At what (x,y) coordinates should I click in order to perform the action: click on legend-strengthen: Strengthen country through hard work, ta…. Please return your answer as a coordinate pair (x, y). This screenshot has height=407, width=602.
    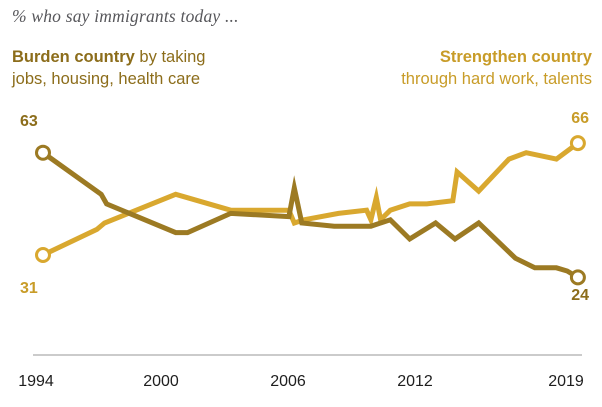
    Looking at the image, I should click on (496, 68).